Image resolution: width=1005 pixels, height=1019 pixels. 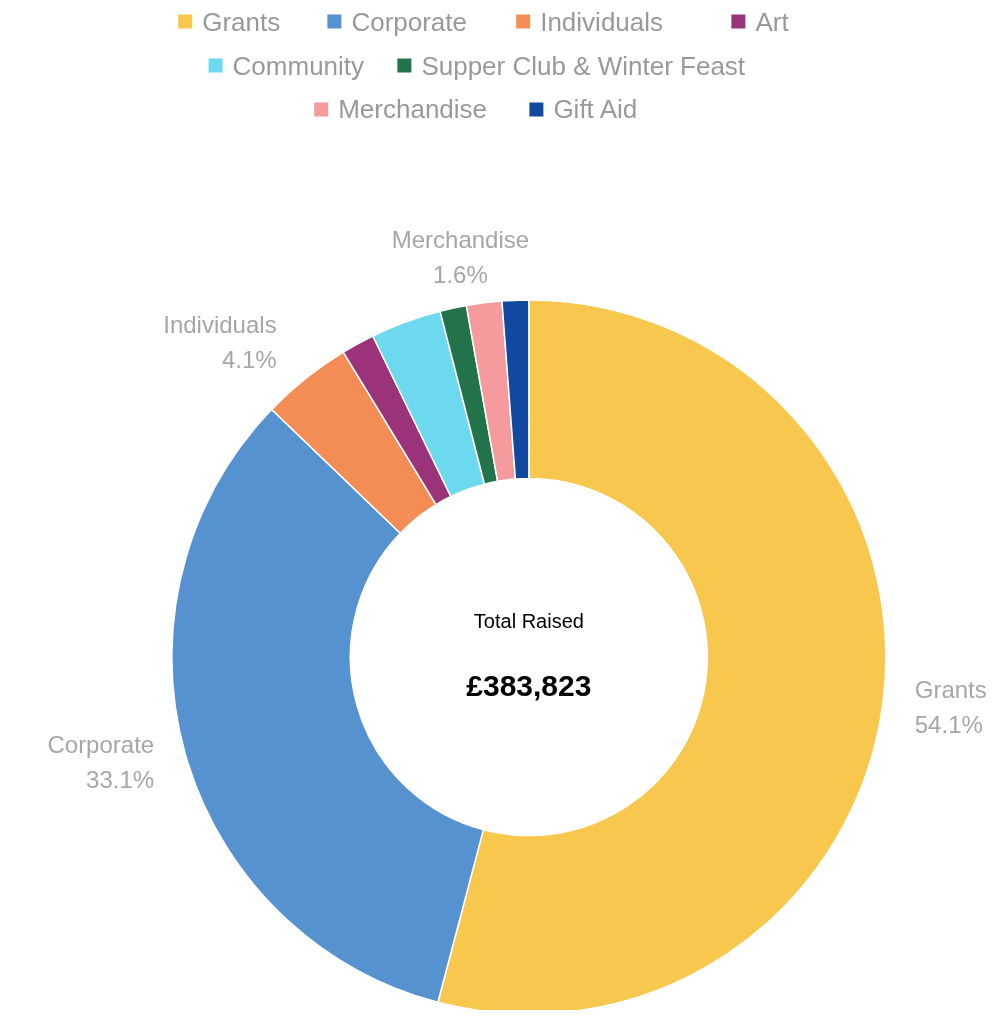 What do you see at coordinates (950, 689) in the screenshot?
I see `slice-label: Grants` at bounding box center [950, 689].